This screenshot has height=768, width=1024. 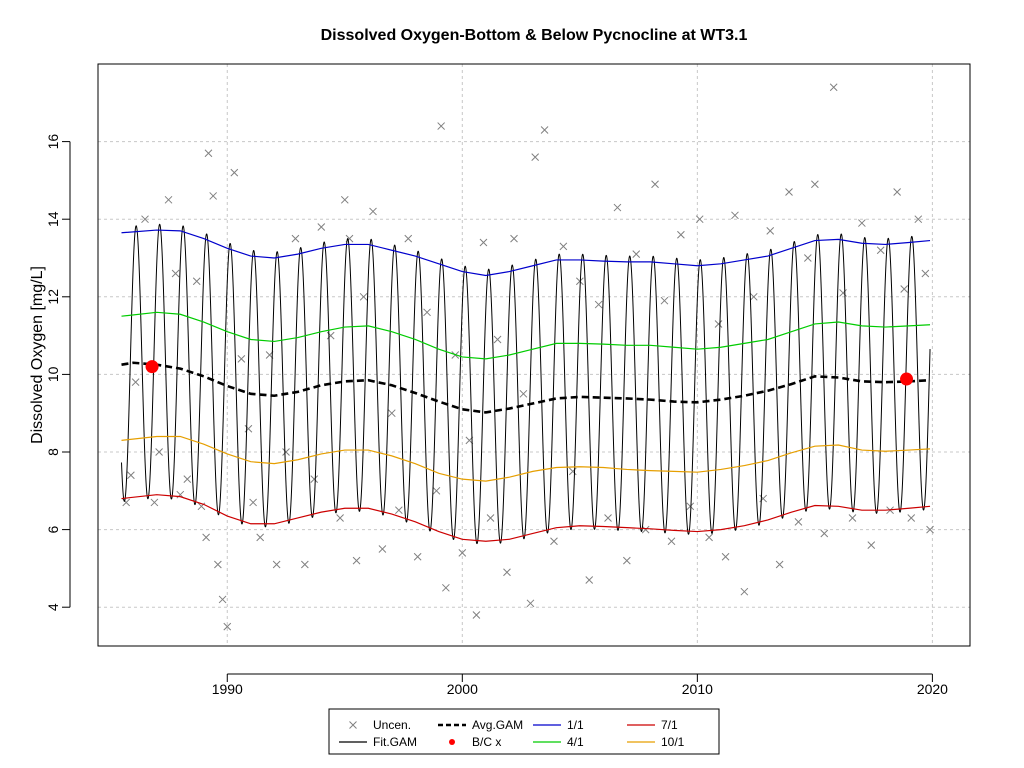 I want to click on legend-label: 10/1, so click(x=673, y=742).